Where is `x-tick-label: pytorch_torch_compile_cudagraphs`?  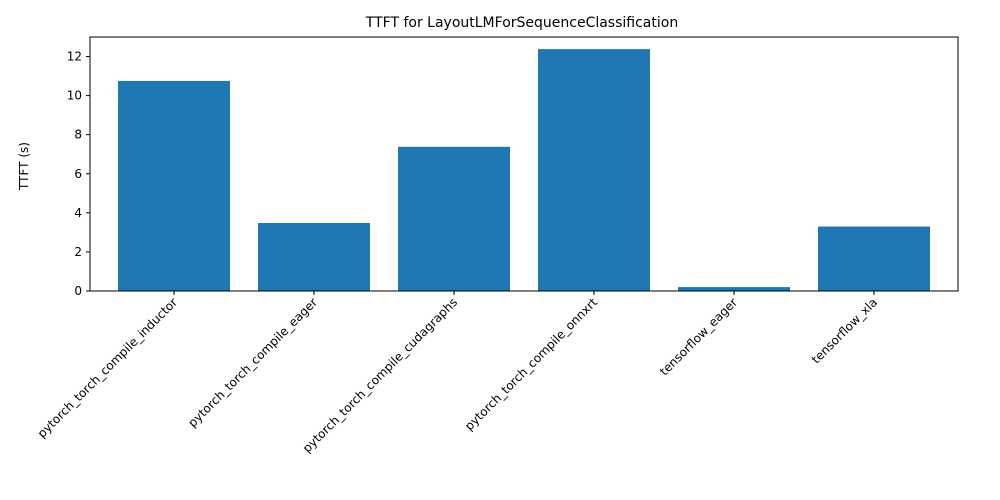 x-tick-label: pytorch_torch_compile_cudagraphs is located at coordinates (380, 375).